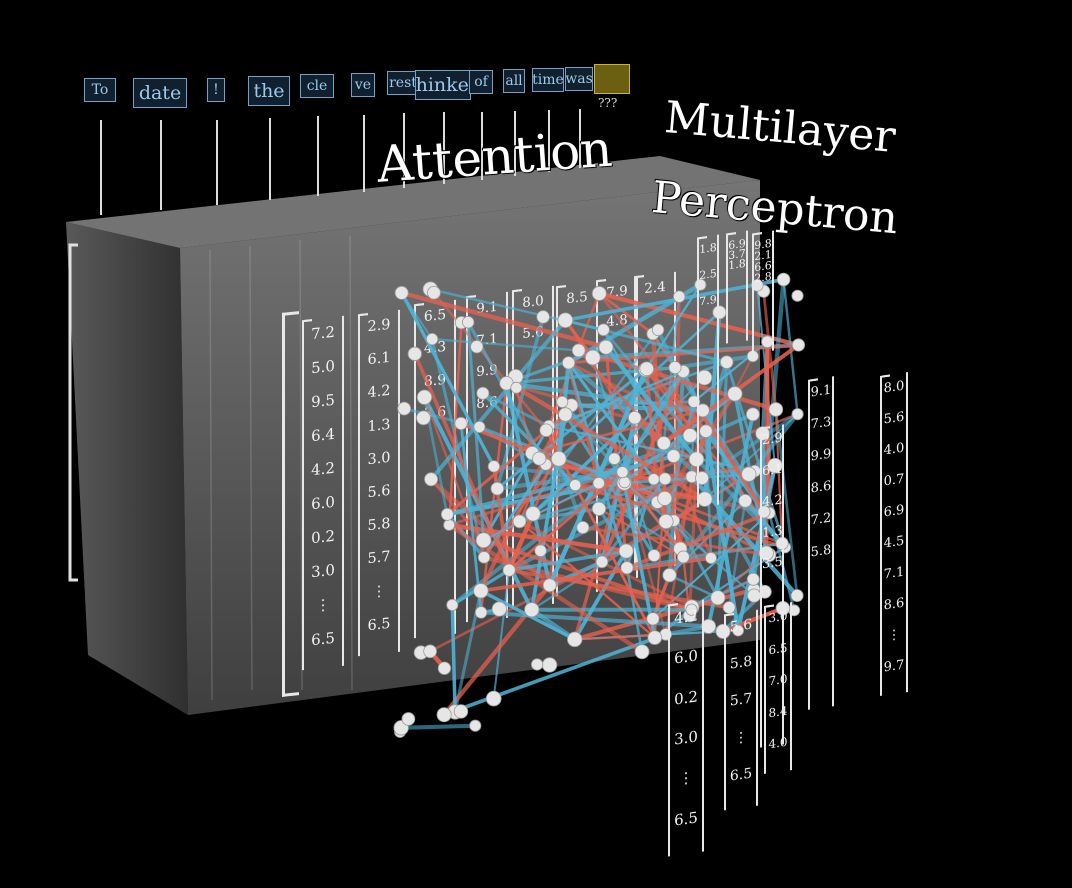  I want to click on bottom-vector-3: 3.0 6.5 7.0 8.4 4.0, so click(778, 688).